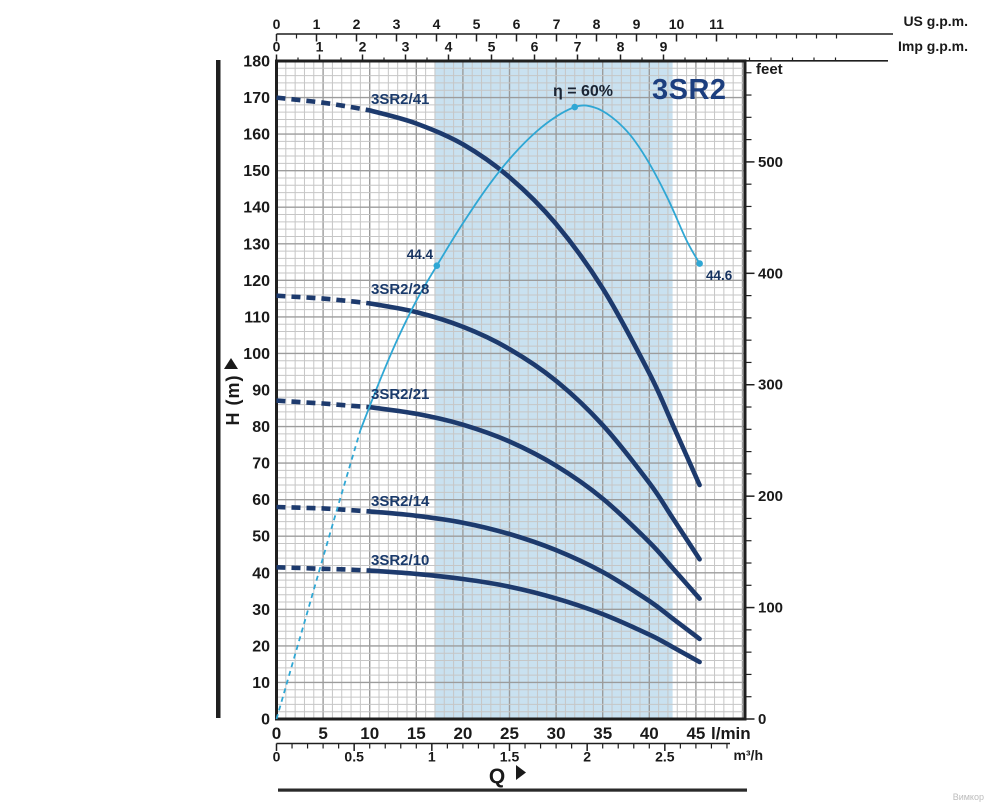  What do you see at coordinates (497, 776) in the screenshot?
I see `q-axis-label: Q` at bounding box center [497, 776].